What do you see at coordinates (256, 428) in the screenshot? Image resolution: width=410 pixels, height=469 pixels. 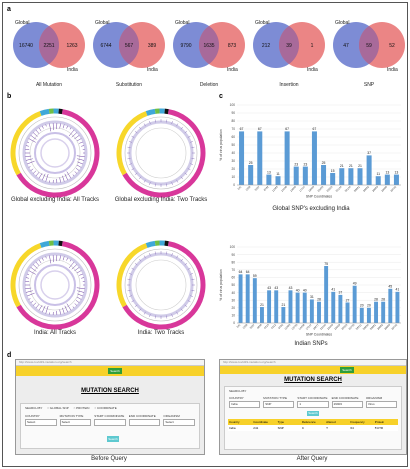 I see `table-cell: 241` at bounding box center [256, 428].